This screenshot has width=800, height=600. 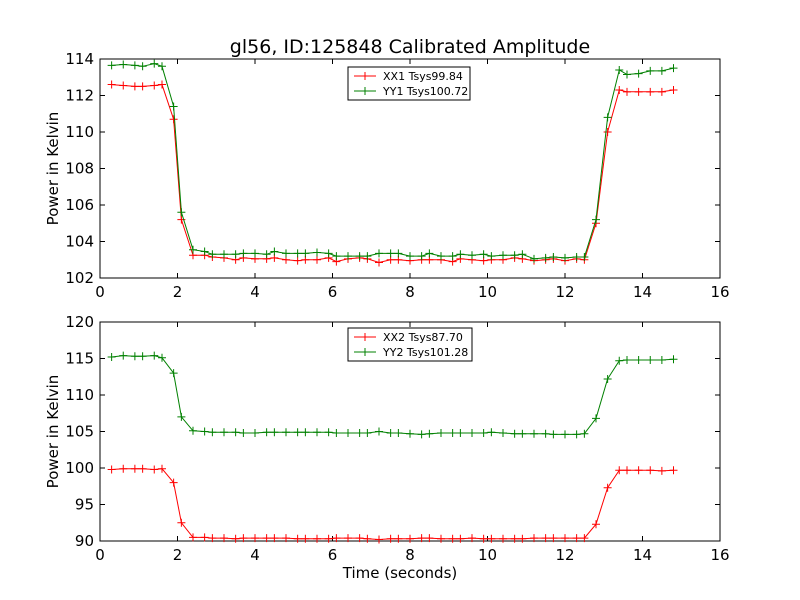 I want to click on y-tick-label: 114, so click(x=79, y=59).